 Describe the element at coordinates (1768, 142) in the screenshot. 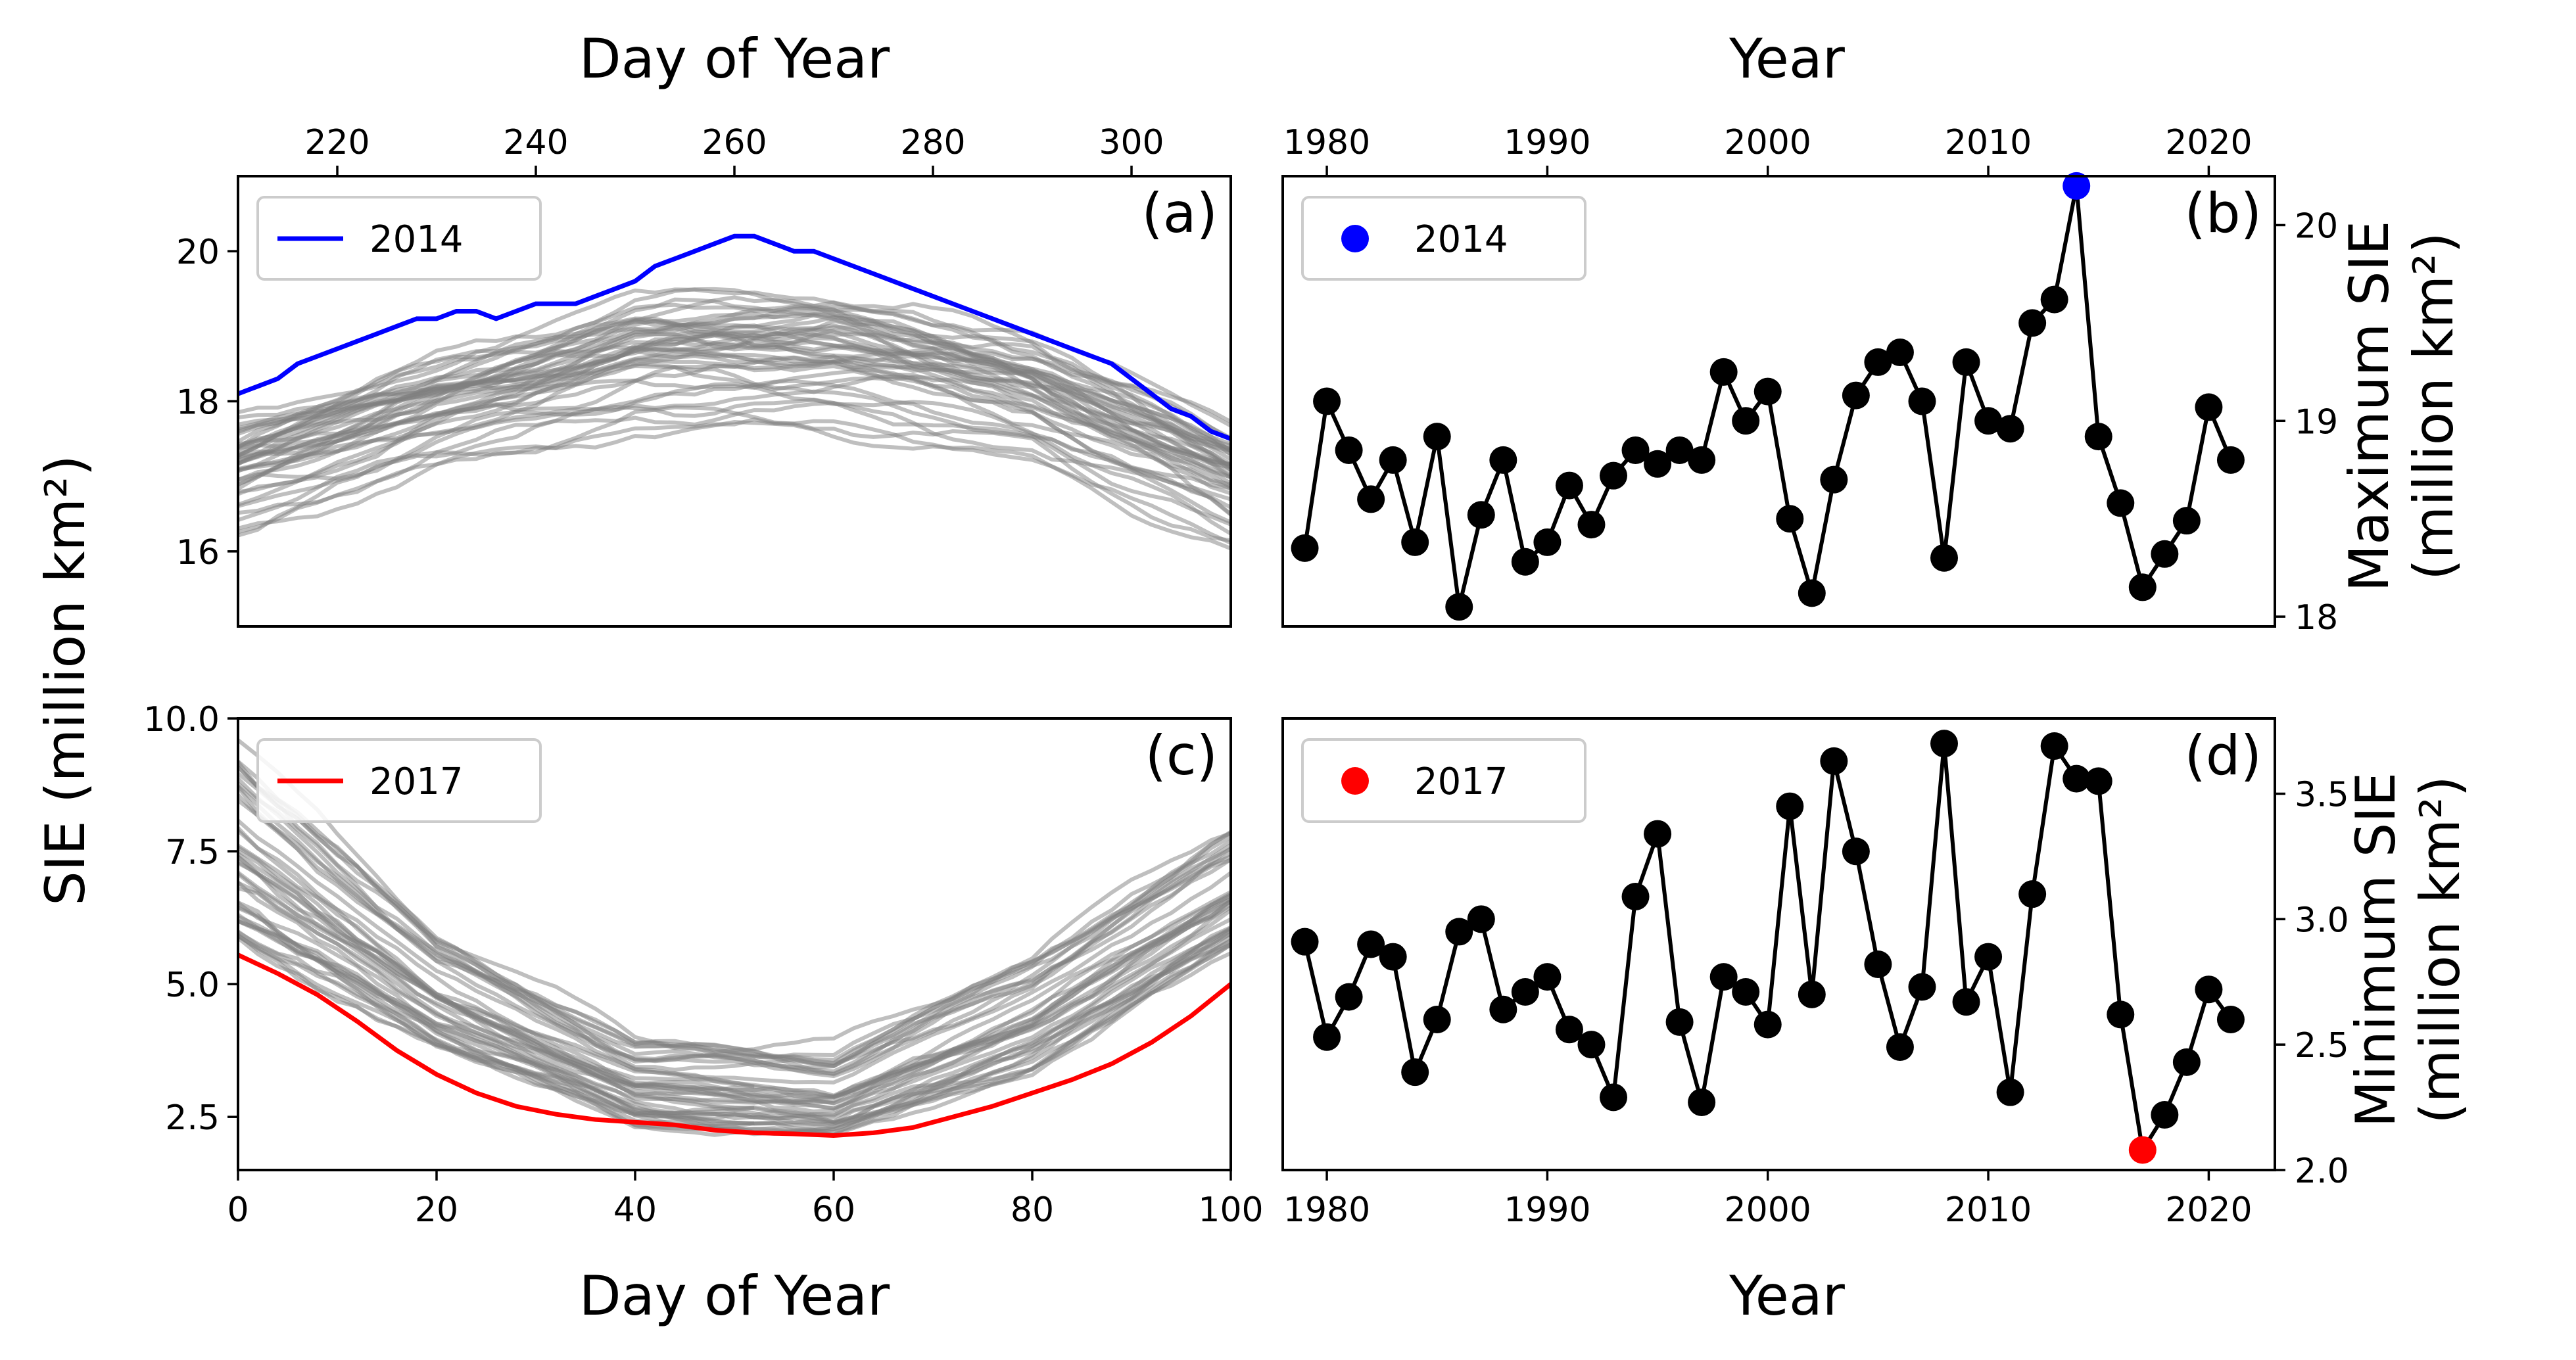

I see `panel-b-xtick-label: 2000` at that location.